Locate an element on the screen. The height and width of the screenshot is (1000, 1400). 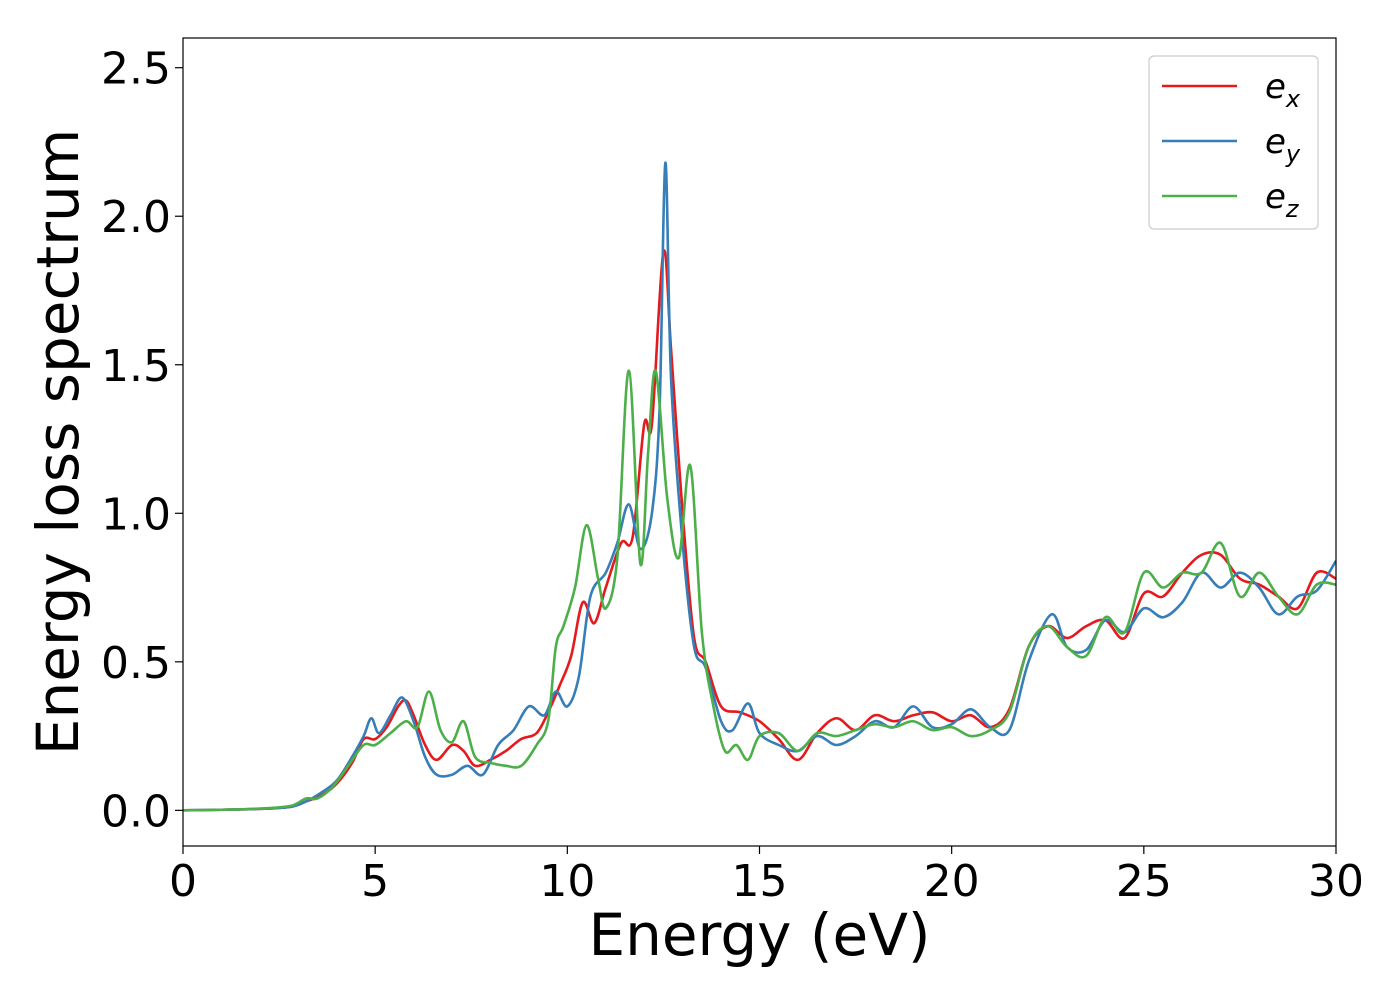
x-axis-title: Energy (eV) is located at coordinates (759, 935).